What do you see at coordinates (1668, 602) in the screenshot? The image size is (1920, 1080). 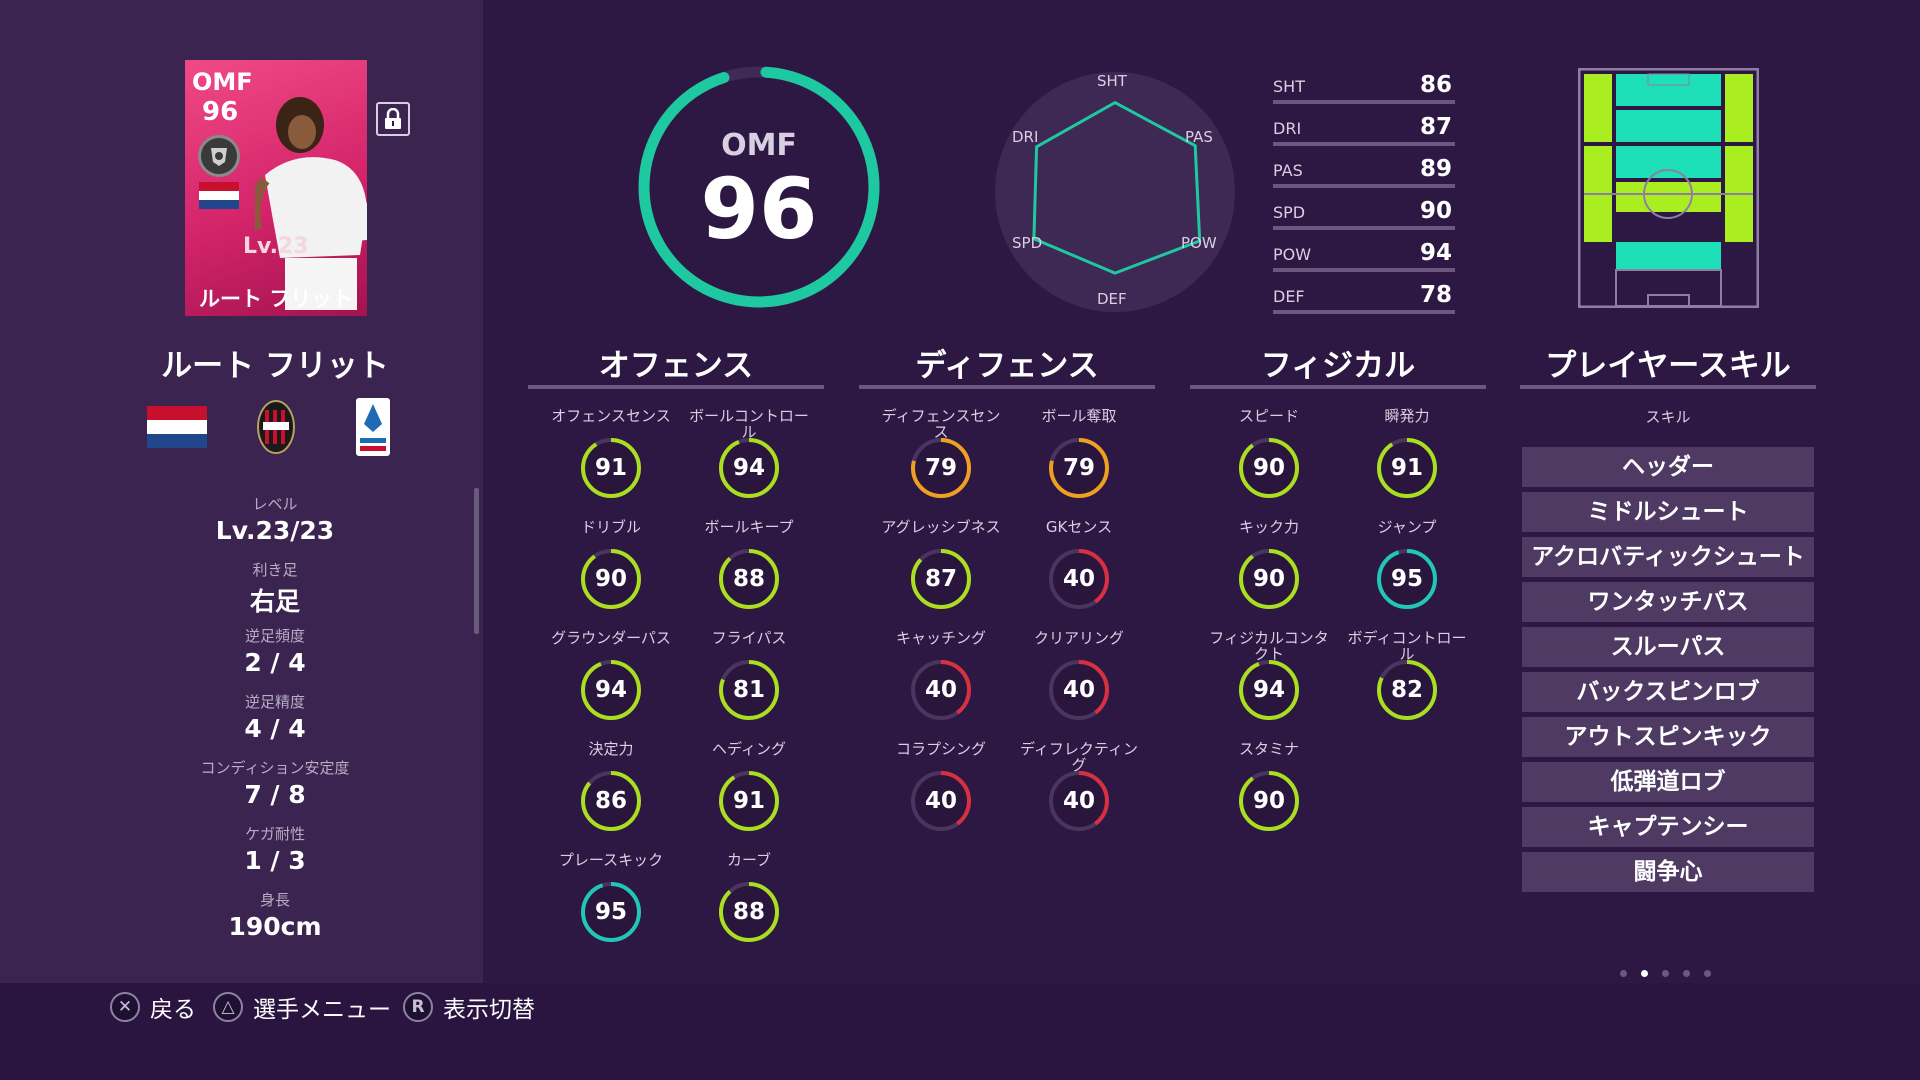 I see `skill-item: ワンタッチパス` at bounding box center [1668, 602].